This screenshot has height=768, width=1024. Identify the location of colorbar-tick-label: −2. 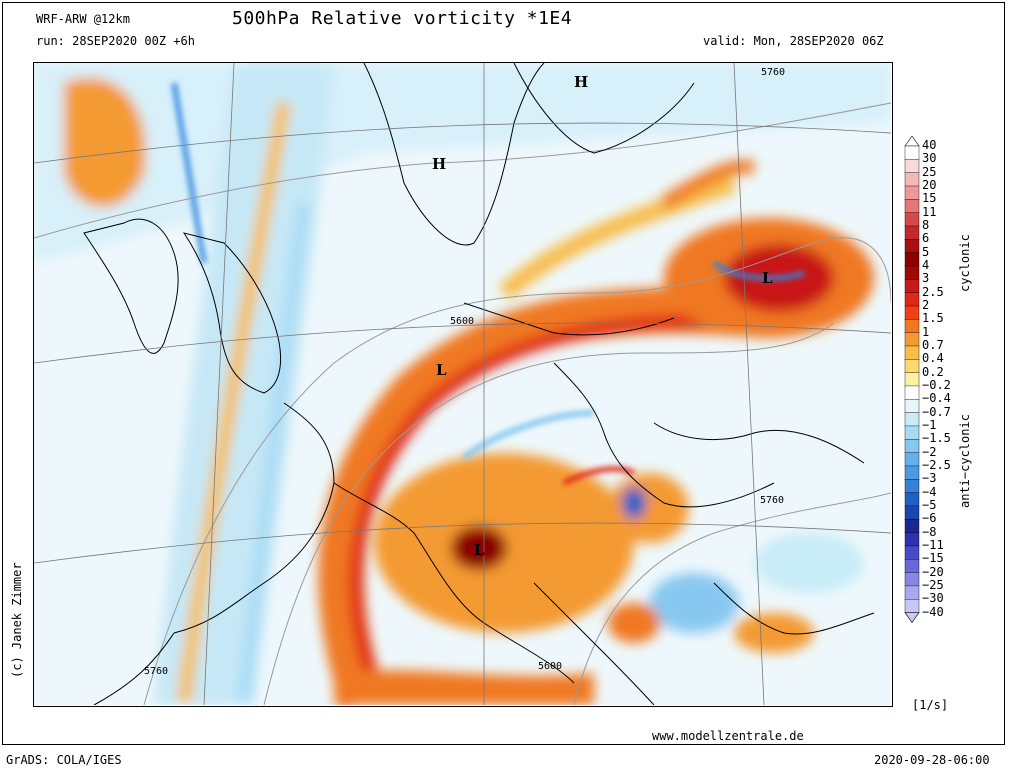
(929, 451).